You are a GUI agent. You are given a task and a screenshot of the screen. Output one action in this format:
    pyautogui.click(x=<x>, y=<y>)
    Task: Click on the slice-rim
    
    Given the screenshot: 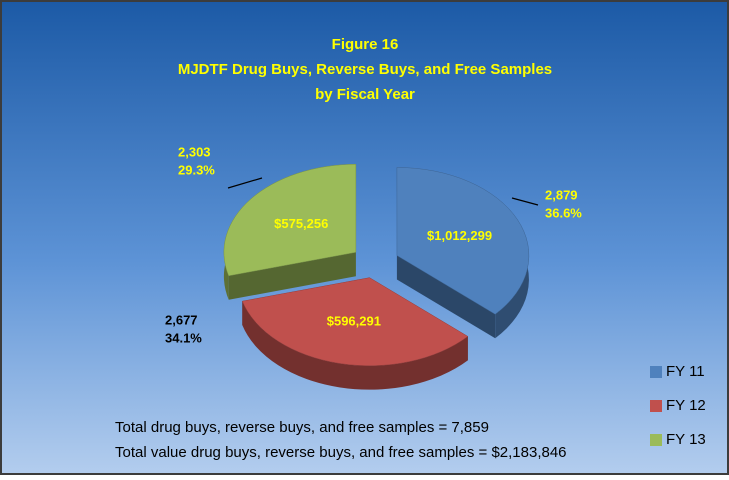 What is the action you would take?
    pyautogui.click(x=355, y=345)
    